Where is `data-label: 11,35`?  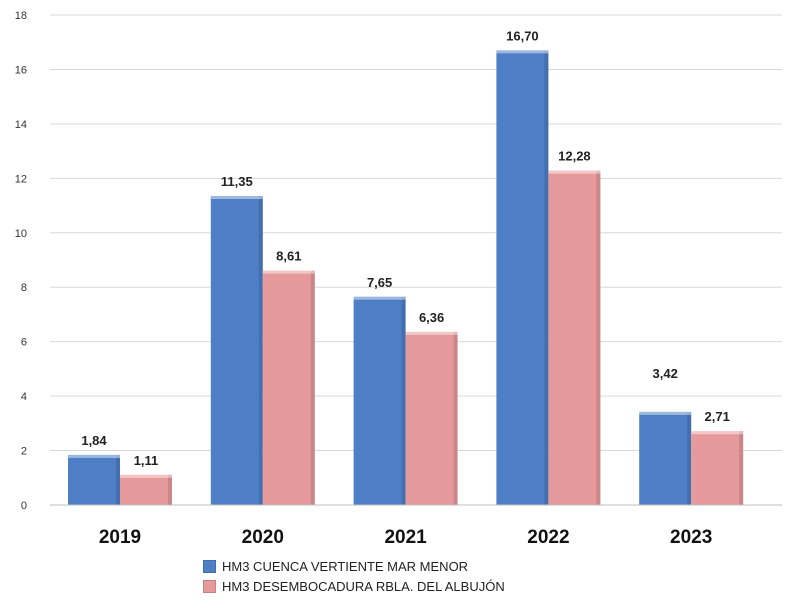 data-label: 11,35 is located at coordinates (237, 181).